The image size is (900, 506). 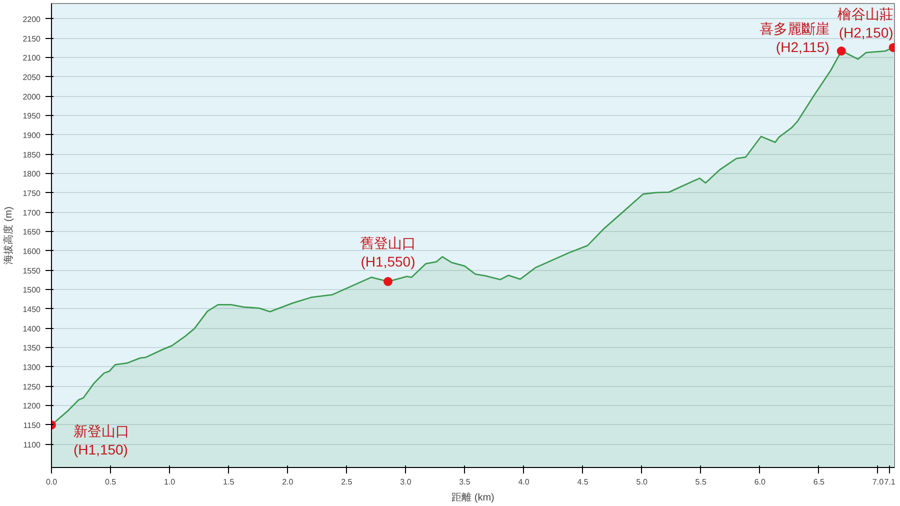 What do you see at coordinates (32, 290) in the screenshot?
I see `y-tick-label: 1500` at bounding box center [32, 290].